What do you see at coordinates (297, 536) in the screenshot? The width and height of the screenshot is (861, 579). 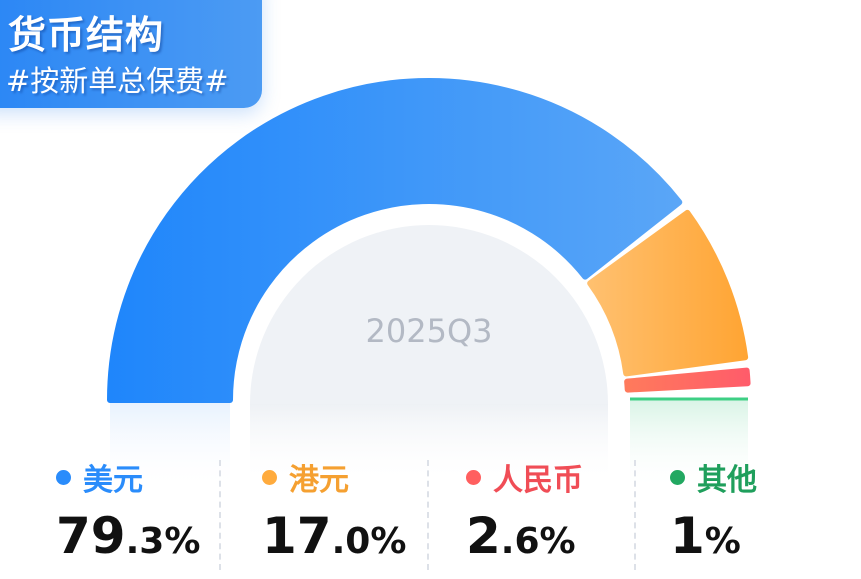 I see `value-int: 17` at bounding box center [297, 536].